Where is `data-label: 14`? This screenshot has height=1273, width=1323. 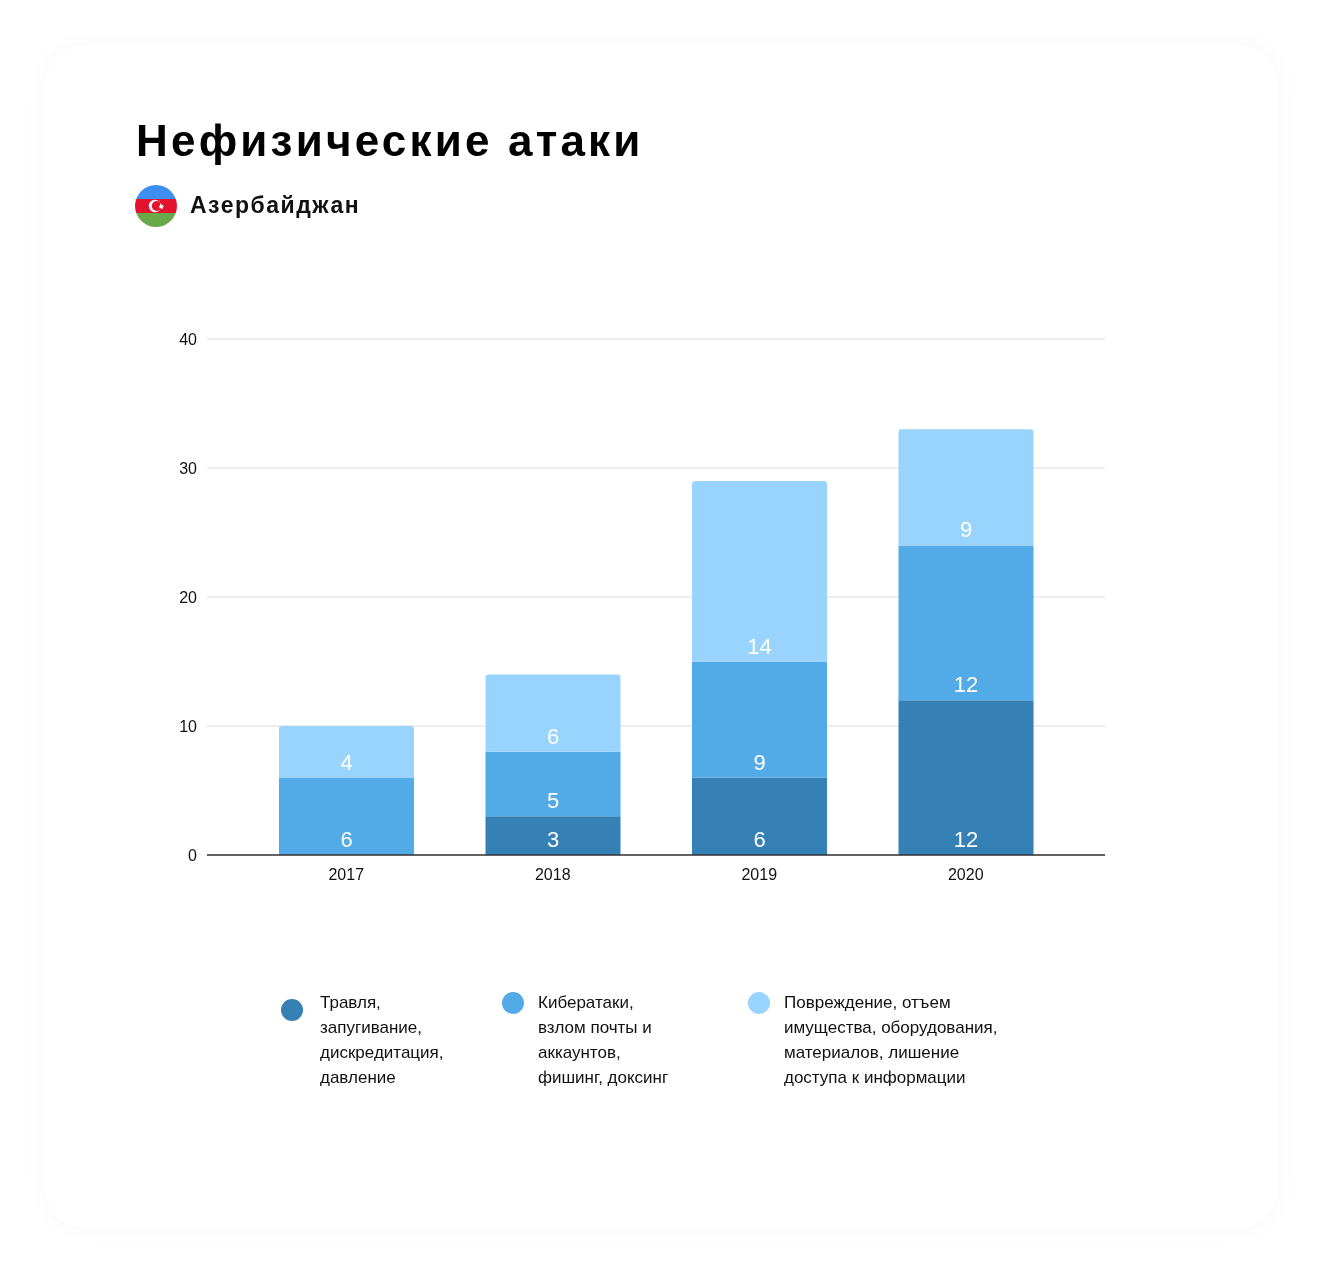 data-label: 14 is located at coordinates (759, 646).